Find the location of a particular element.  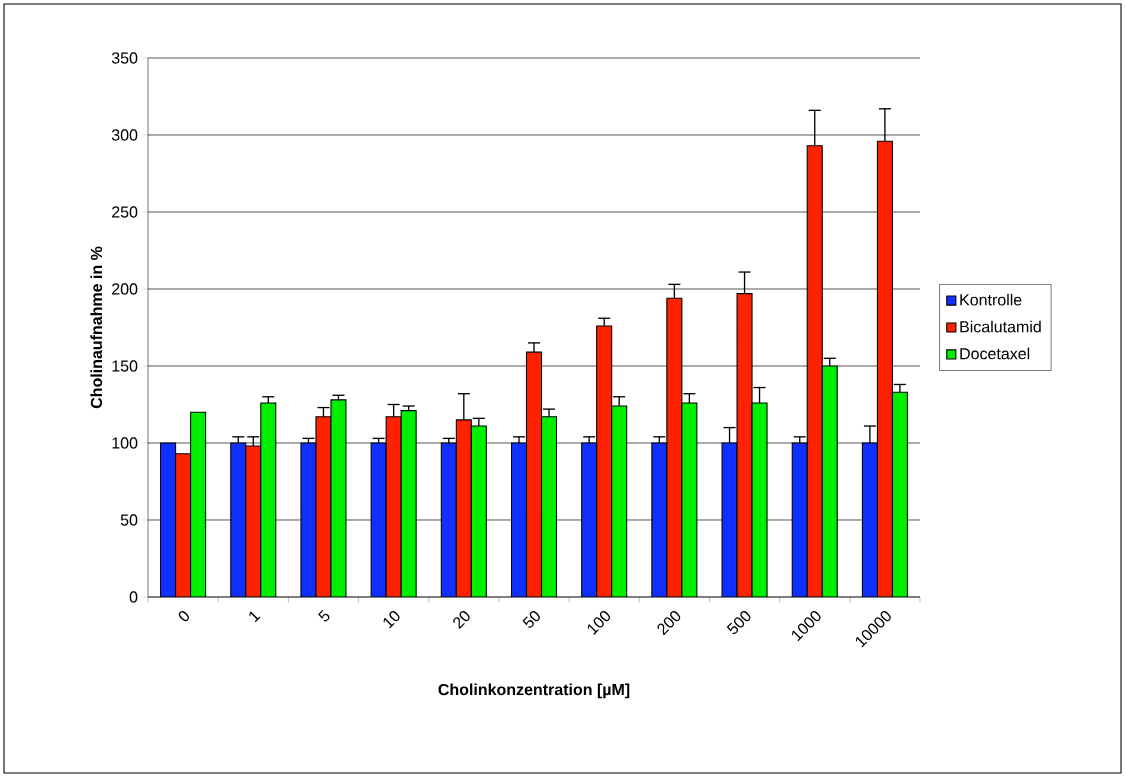

x-tick-label: 1 is located at coordinates (255, 617).